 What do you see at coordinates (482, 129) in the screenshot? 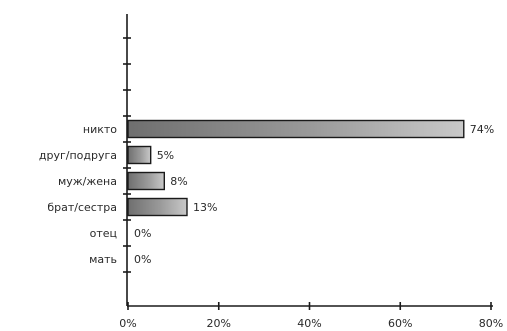
I see `data-label: 74%` at bounding box center [482, 129].